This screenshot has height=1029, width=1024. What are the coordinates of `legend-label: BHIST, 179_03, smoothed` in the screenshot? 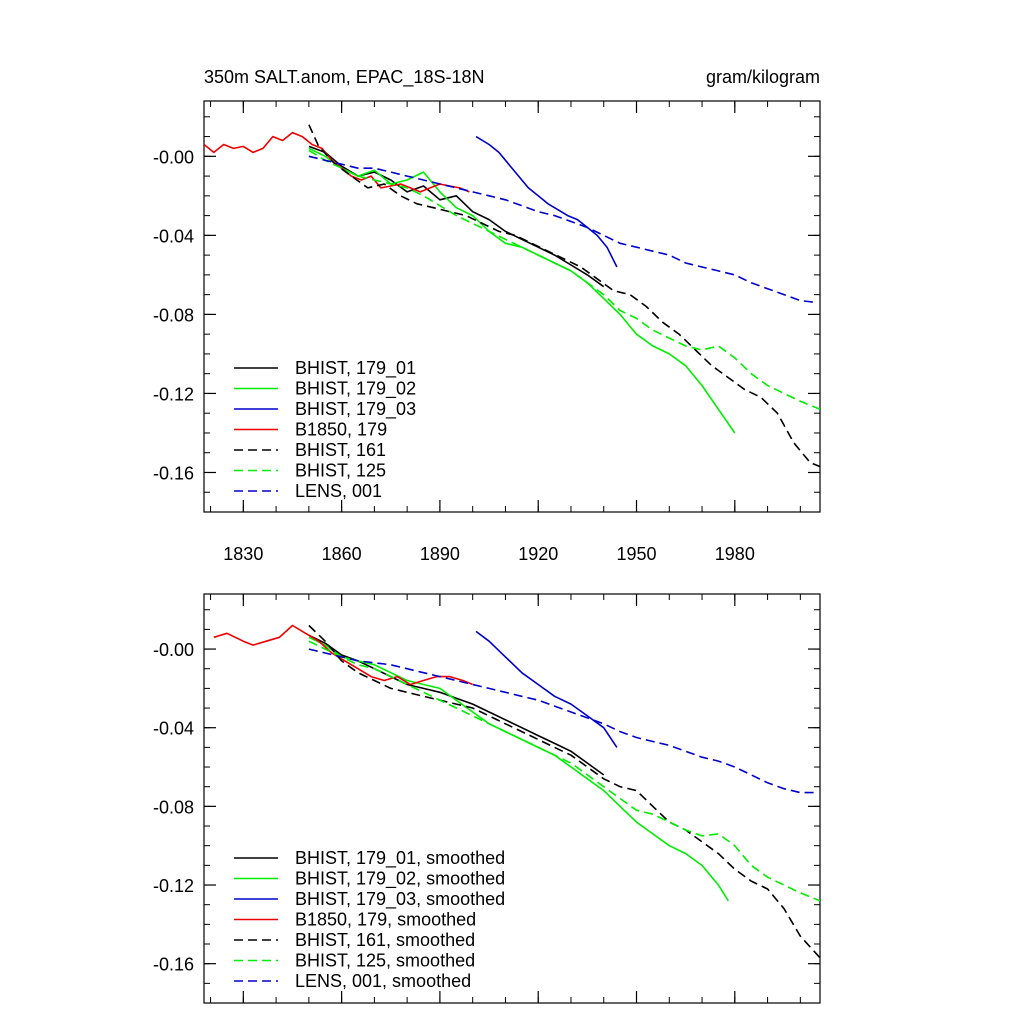 It's located at (400, 899).